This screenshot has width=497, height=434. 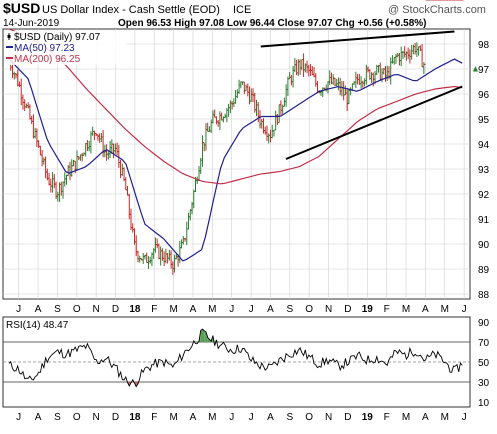 What do you see at coordinates (484, 70) in the screenshot?
I see `y-tick-label: 97` at bounding box center [484, 70].